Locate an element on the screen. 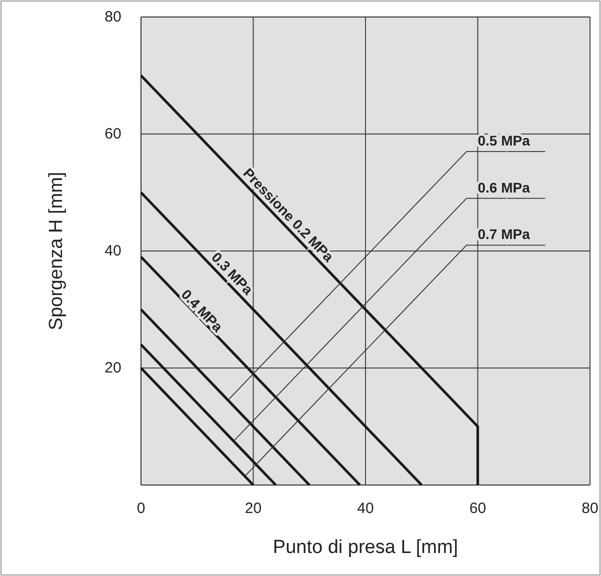 This screenshot has width=601, height=576. y-tick-label: 60 is located at coordinates (113, 134).